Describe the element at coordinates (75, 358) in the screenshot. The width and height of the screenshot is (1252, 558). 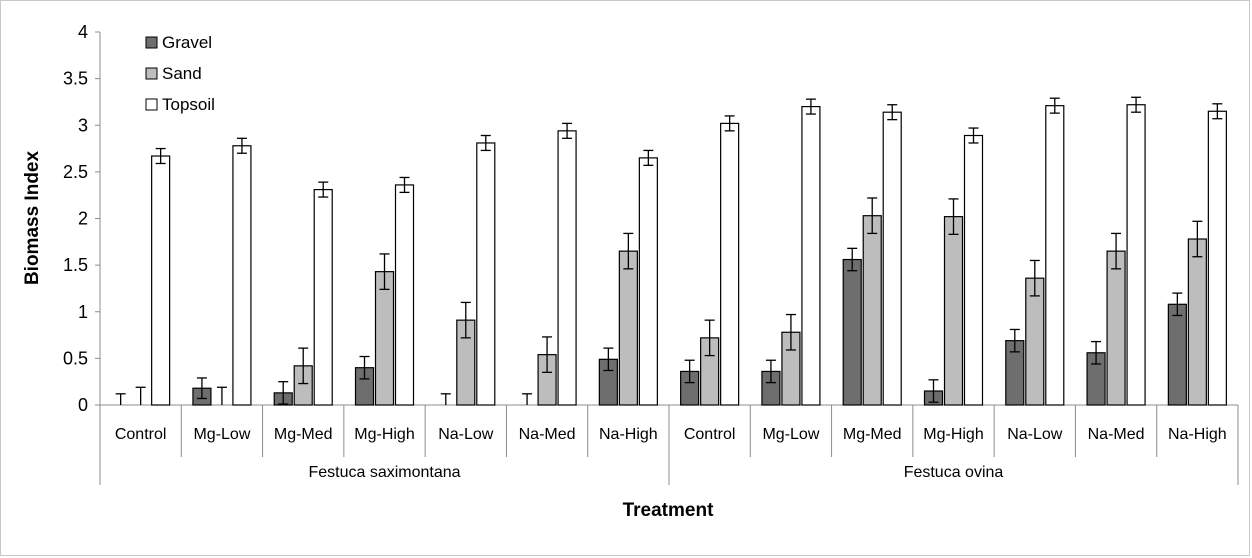
I see `y-tick-label: 0.5` at that location.